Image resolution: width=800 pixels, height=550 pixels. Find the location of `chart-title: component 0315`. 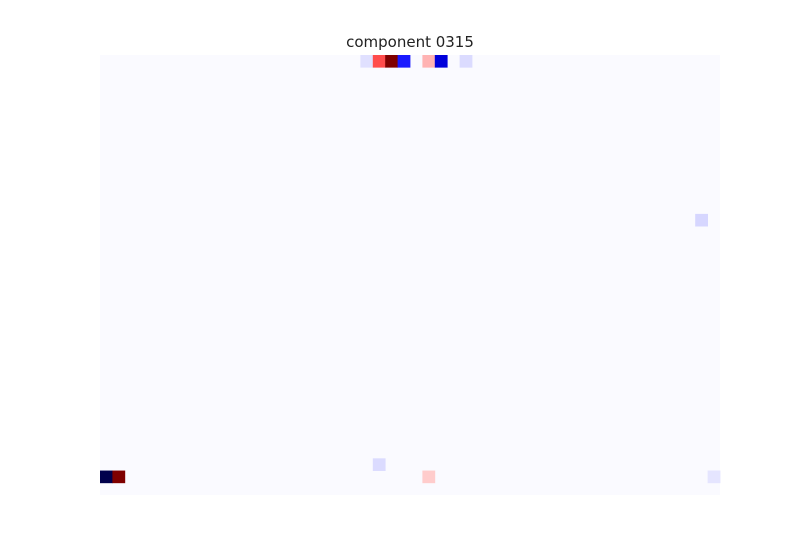

chart-title: component 0315 is located at coordinates (410, 42).